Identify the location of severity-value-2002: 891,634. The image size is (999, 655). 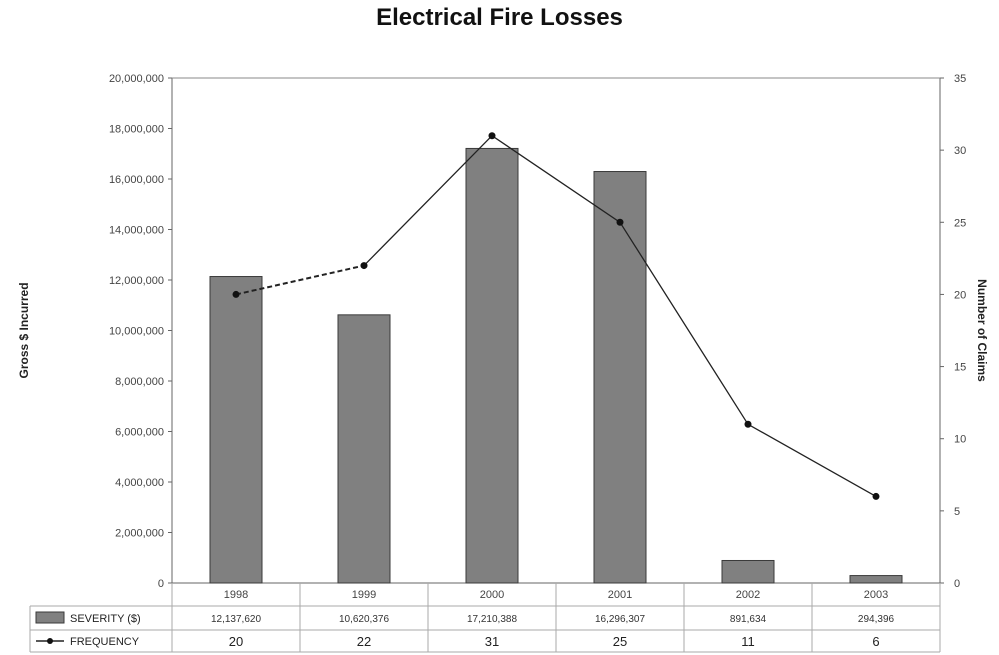
(748, 619).